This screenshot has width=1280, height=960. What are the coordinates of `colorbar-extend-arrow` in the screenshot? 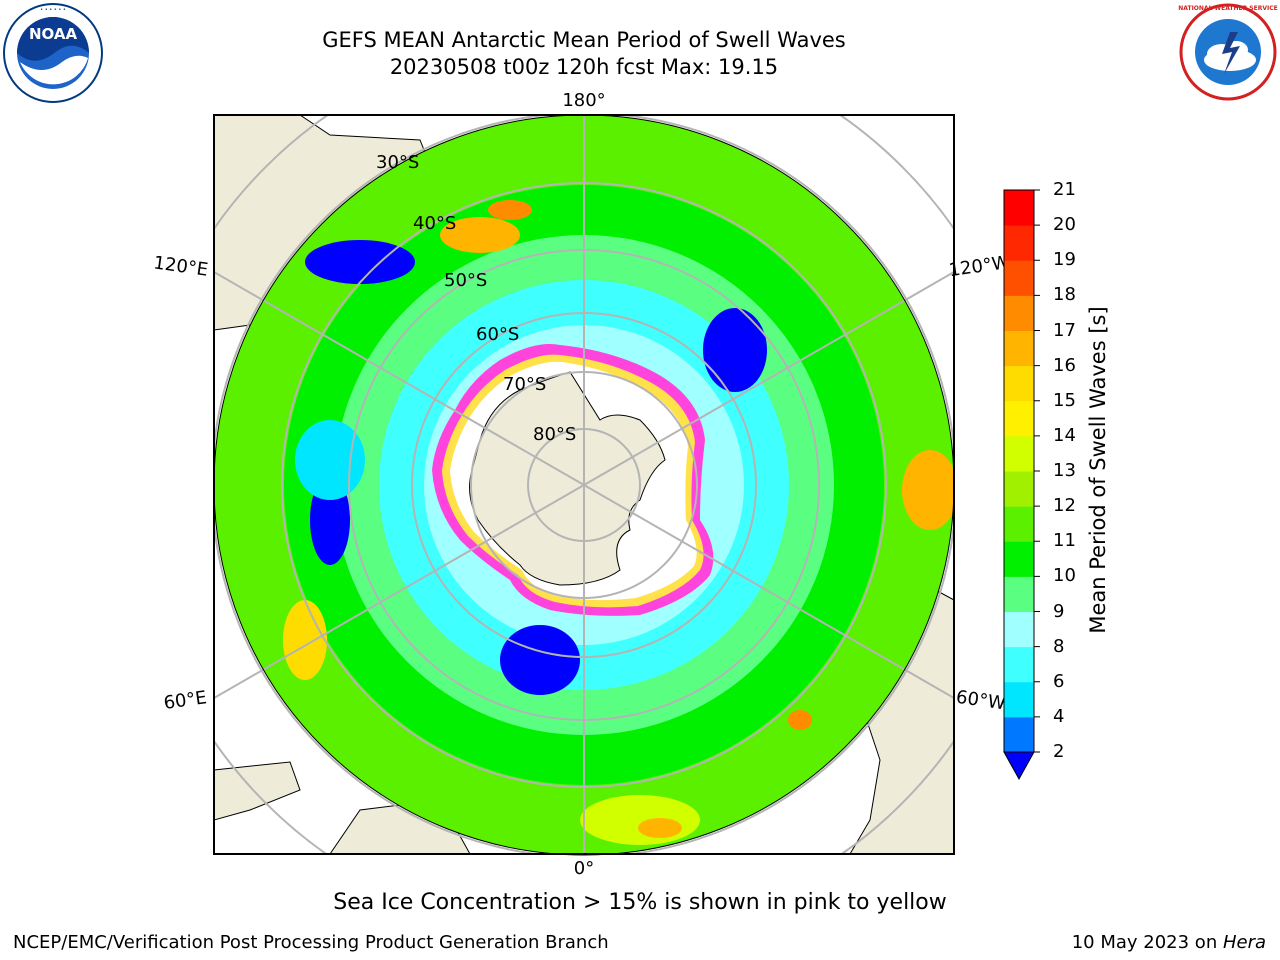 It's located at (1019, 766).